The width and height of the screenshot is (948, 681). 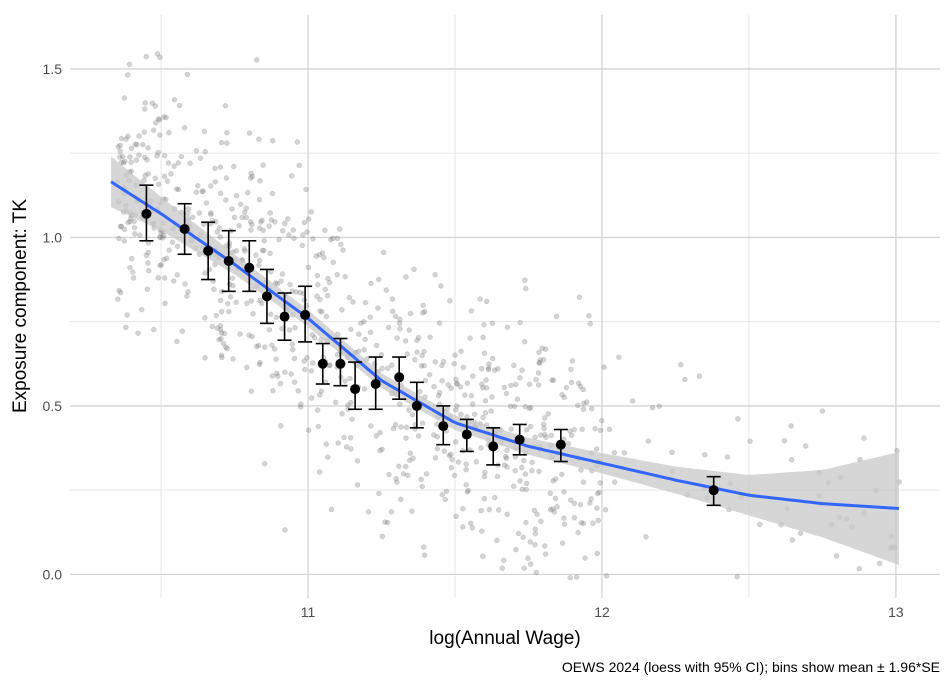 What do you see at coordinates (284, 316) in the screenshot?
I see `bin` at bounding box center [284, 316].